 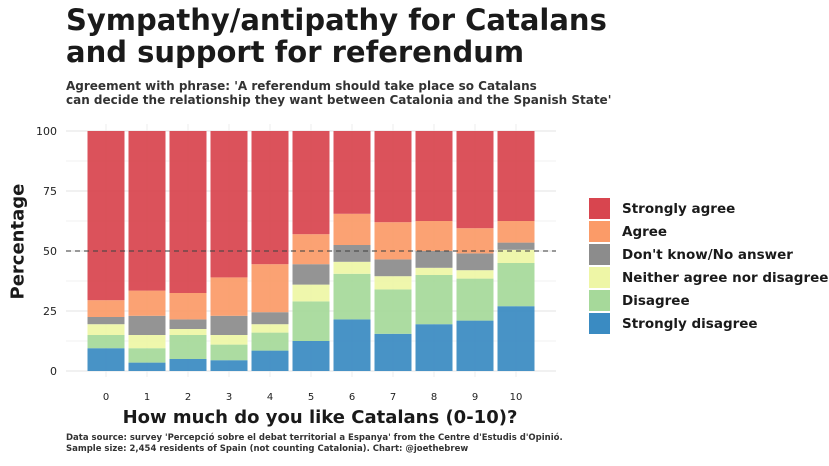 I want to click on legend-label: Strongly disagree, so click(x=690, y=323).